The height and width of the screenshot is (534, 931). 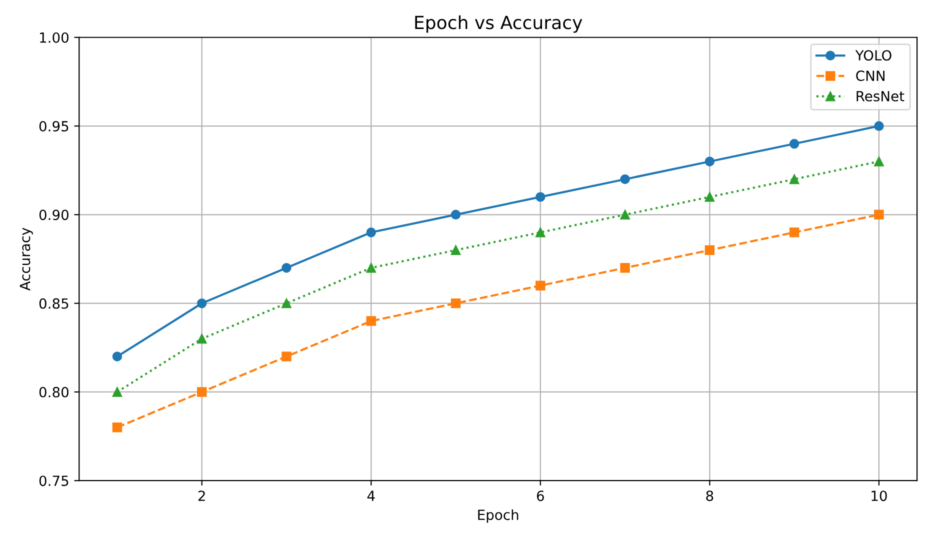 What do you see at coordinates (53, 126) in the screenshot?
I see `y-tick-label: 0.95` at bounding box center [53, 126].